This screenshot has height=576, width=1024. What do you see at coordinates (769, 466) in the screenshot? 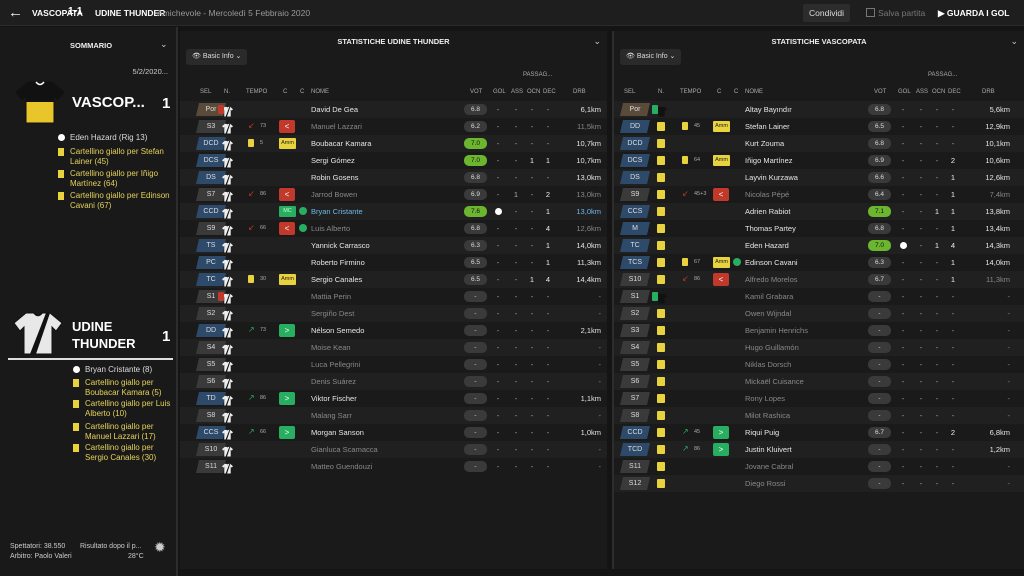
I see `player-name: Jovane Cabral` at bounding box center [769, 466].